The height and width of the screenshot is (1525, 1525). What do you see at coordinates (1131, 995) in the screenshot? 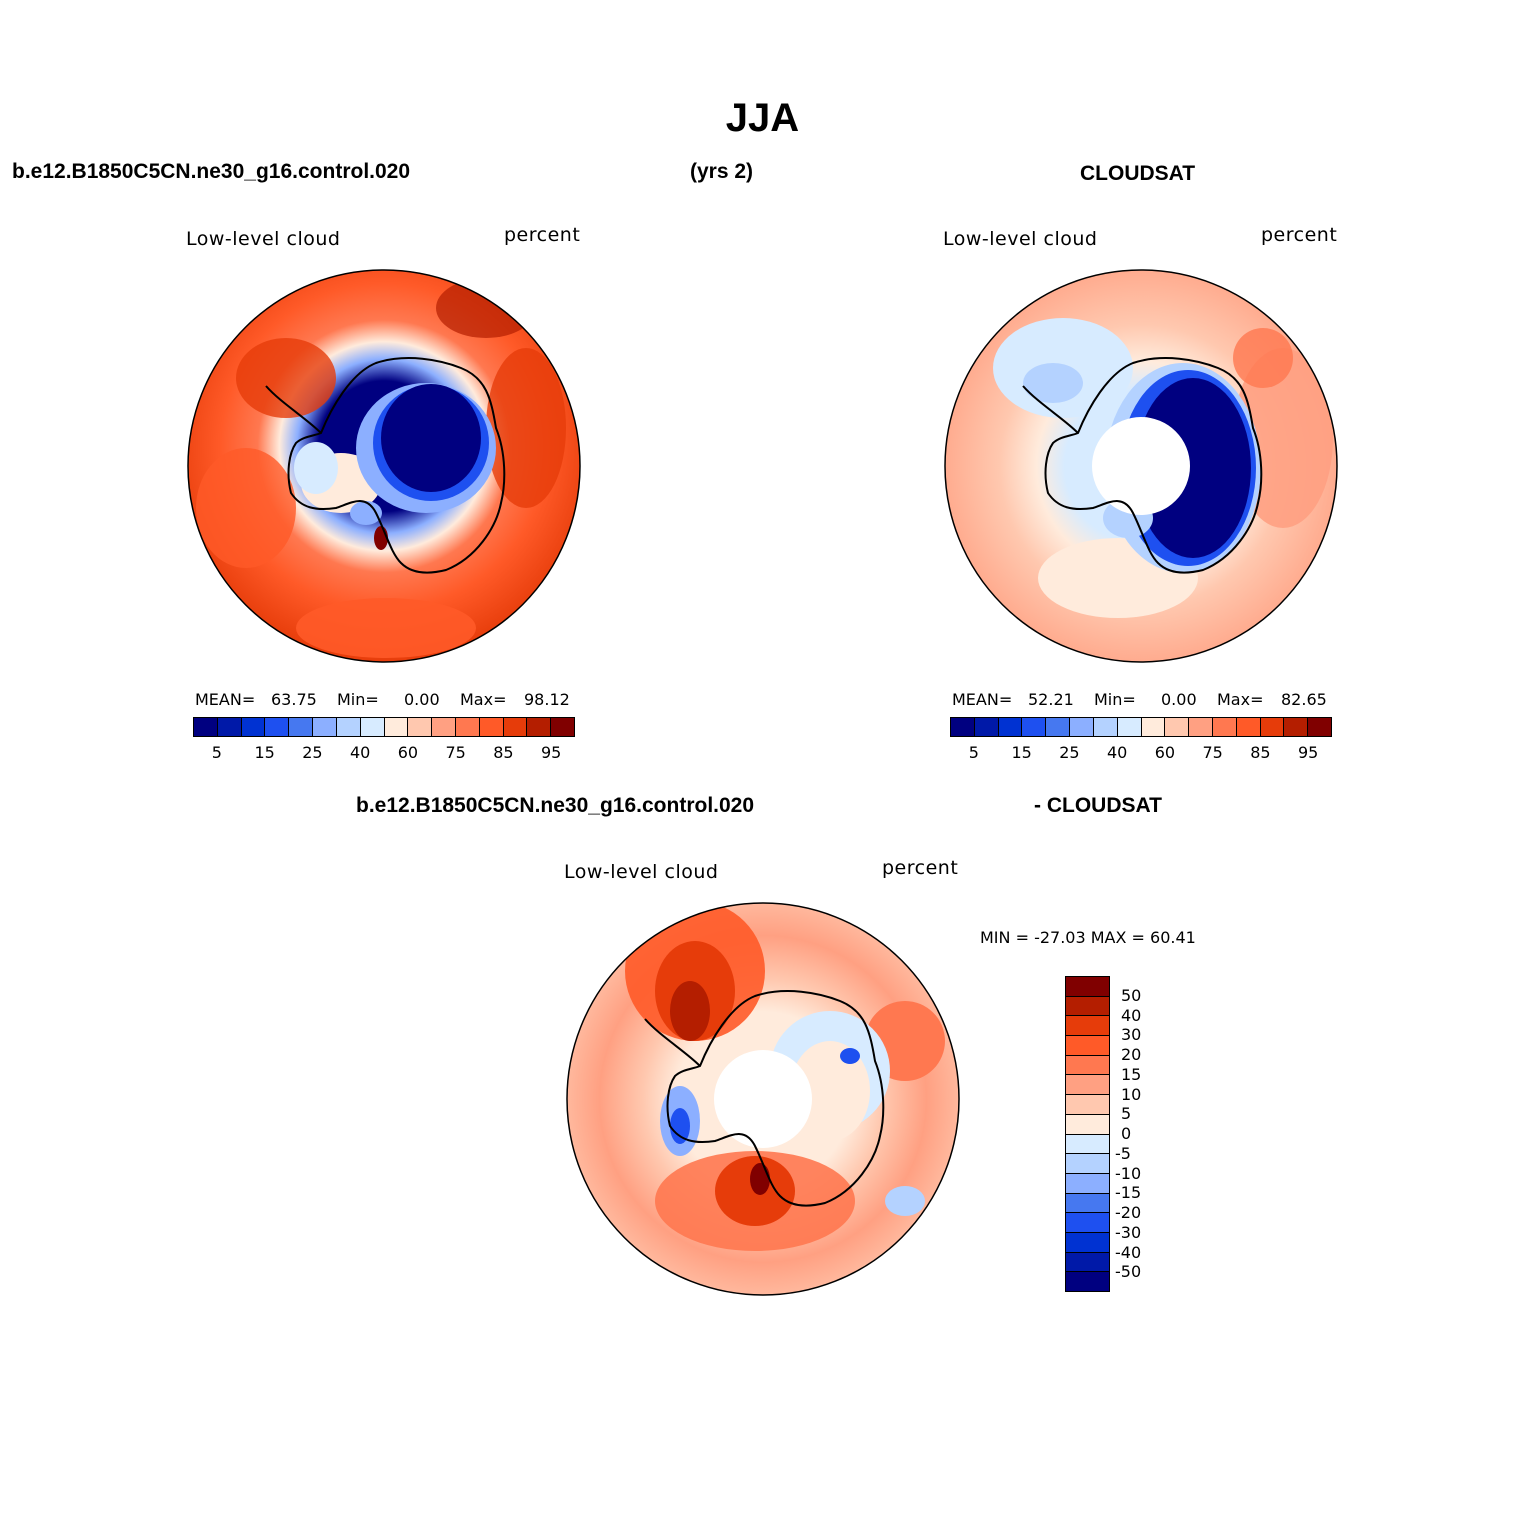
I see `colorbar-tick-label: 50` at bounding box center [1131, 995].